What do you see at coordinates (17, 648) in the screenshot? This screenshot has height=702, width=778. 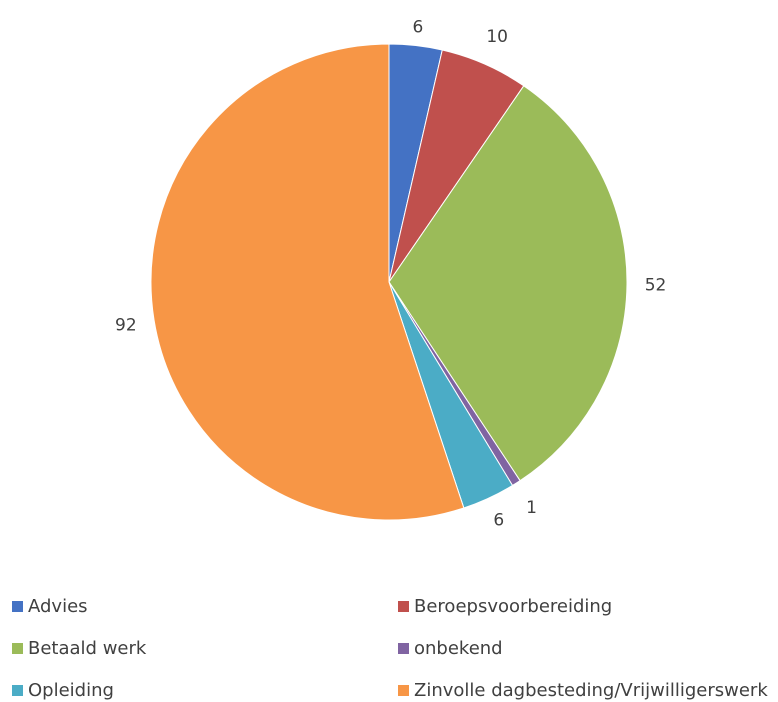 I see `legend-swatch-betaald-werk` at bounding box center [17, 648].